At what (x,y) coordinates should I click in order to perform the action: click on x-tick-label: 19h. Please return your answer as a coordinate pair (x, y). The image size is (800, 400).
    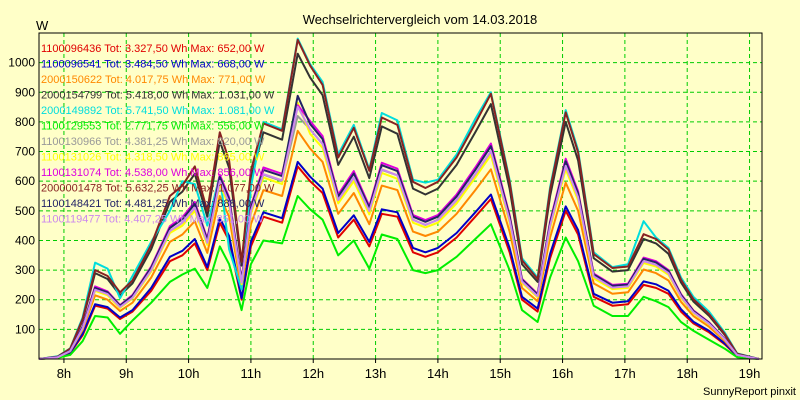
    Looking at the image, I should click on (750, 373).